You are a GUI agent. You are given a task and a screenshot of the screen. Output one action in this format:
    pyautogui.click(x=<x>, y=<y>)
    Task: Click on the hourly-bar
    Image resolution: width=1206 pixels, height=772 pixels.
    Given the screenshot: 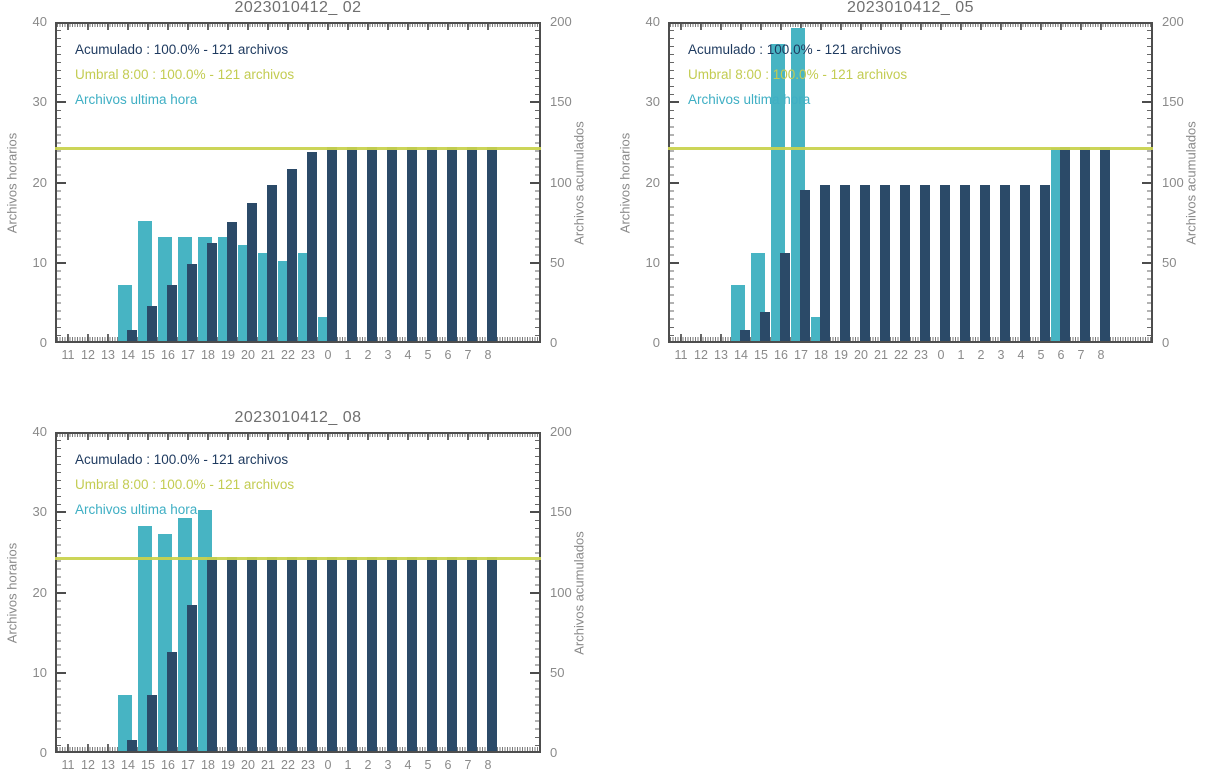 What is the action you would take?
    pyautogui.click(x=125, y=722)
    